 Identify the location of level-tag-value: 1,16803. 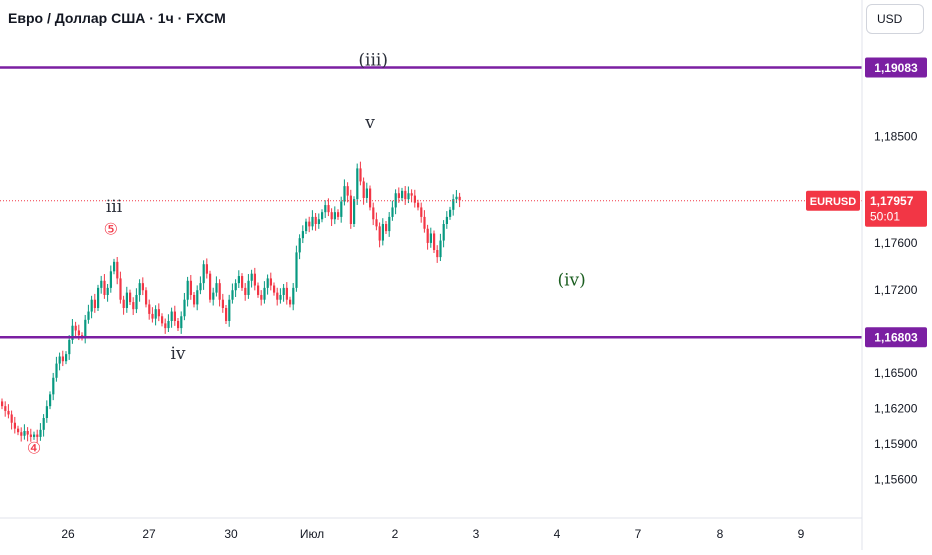
(896, 338).